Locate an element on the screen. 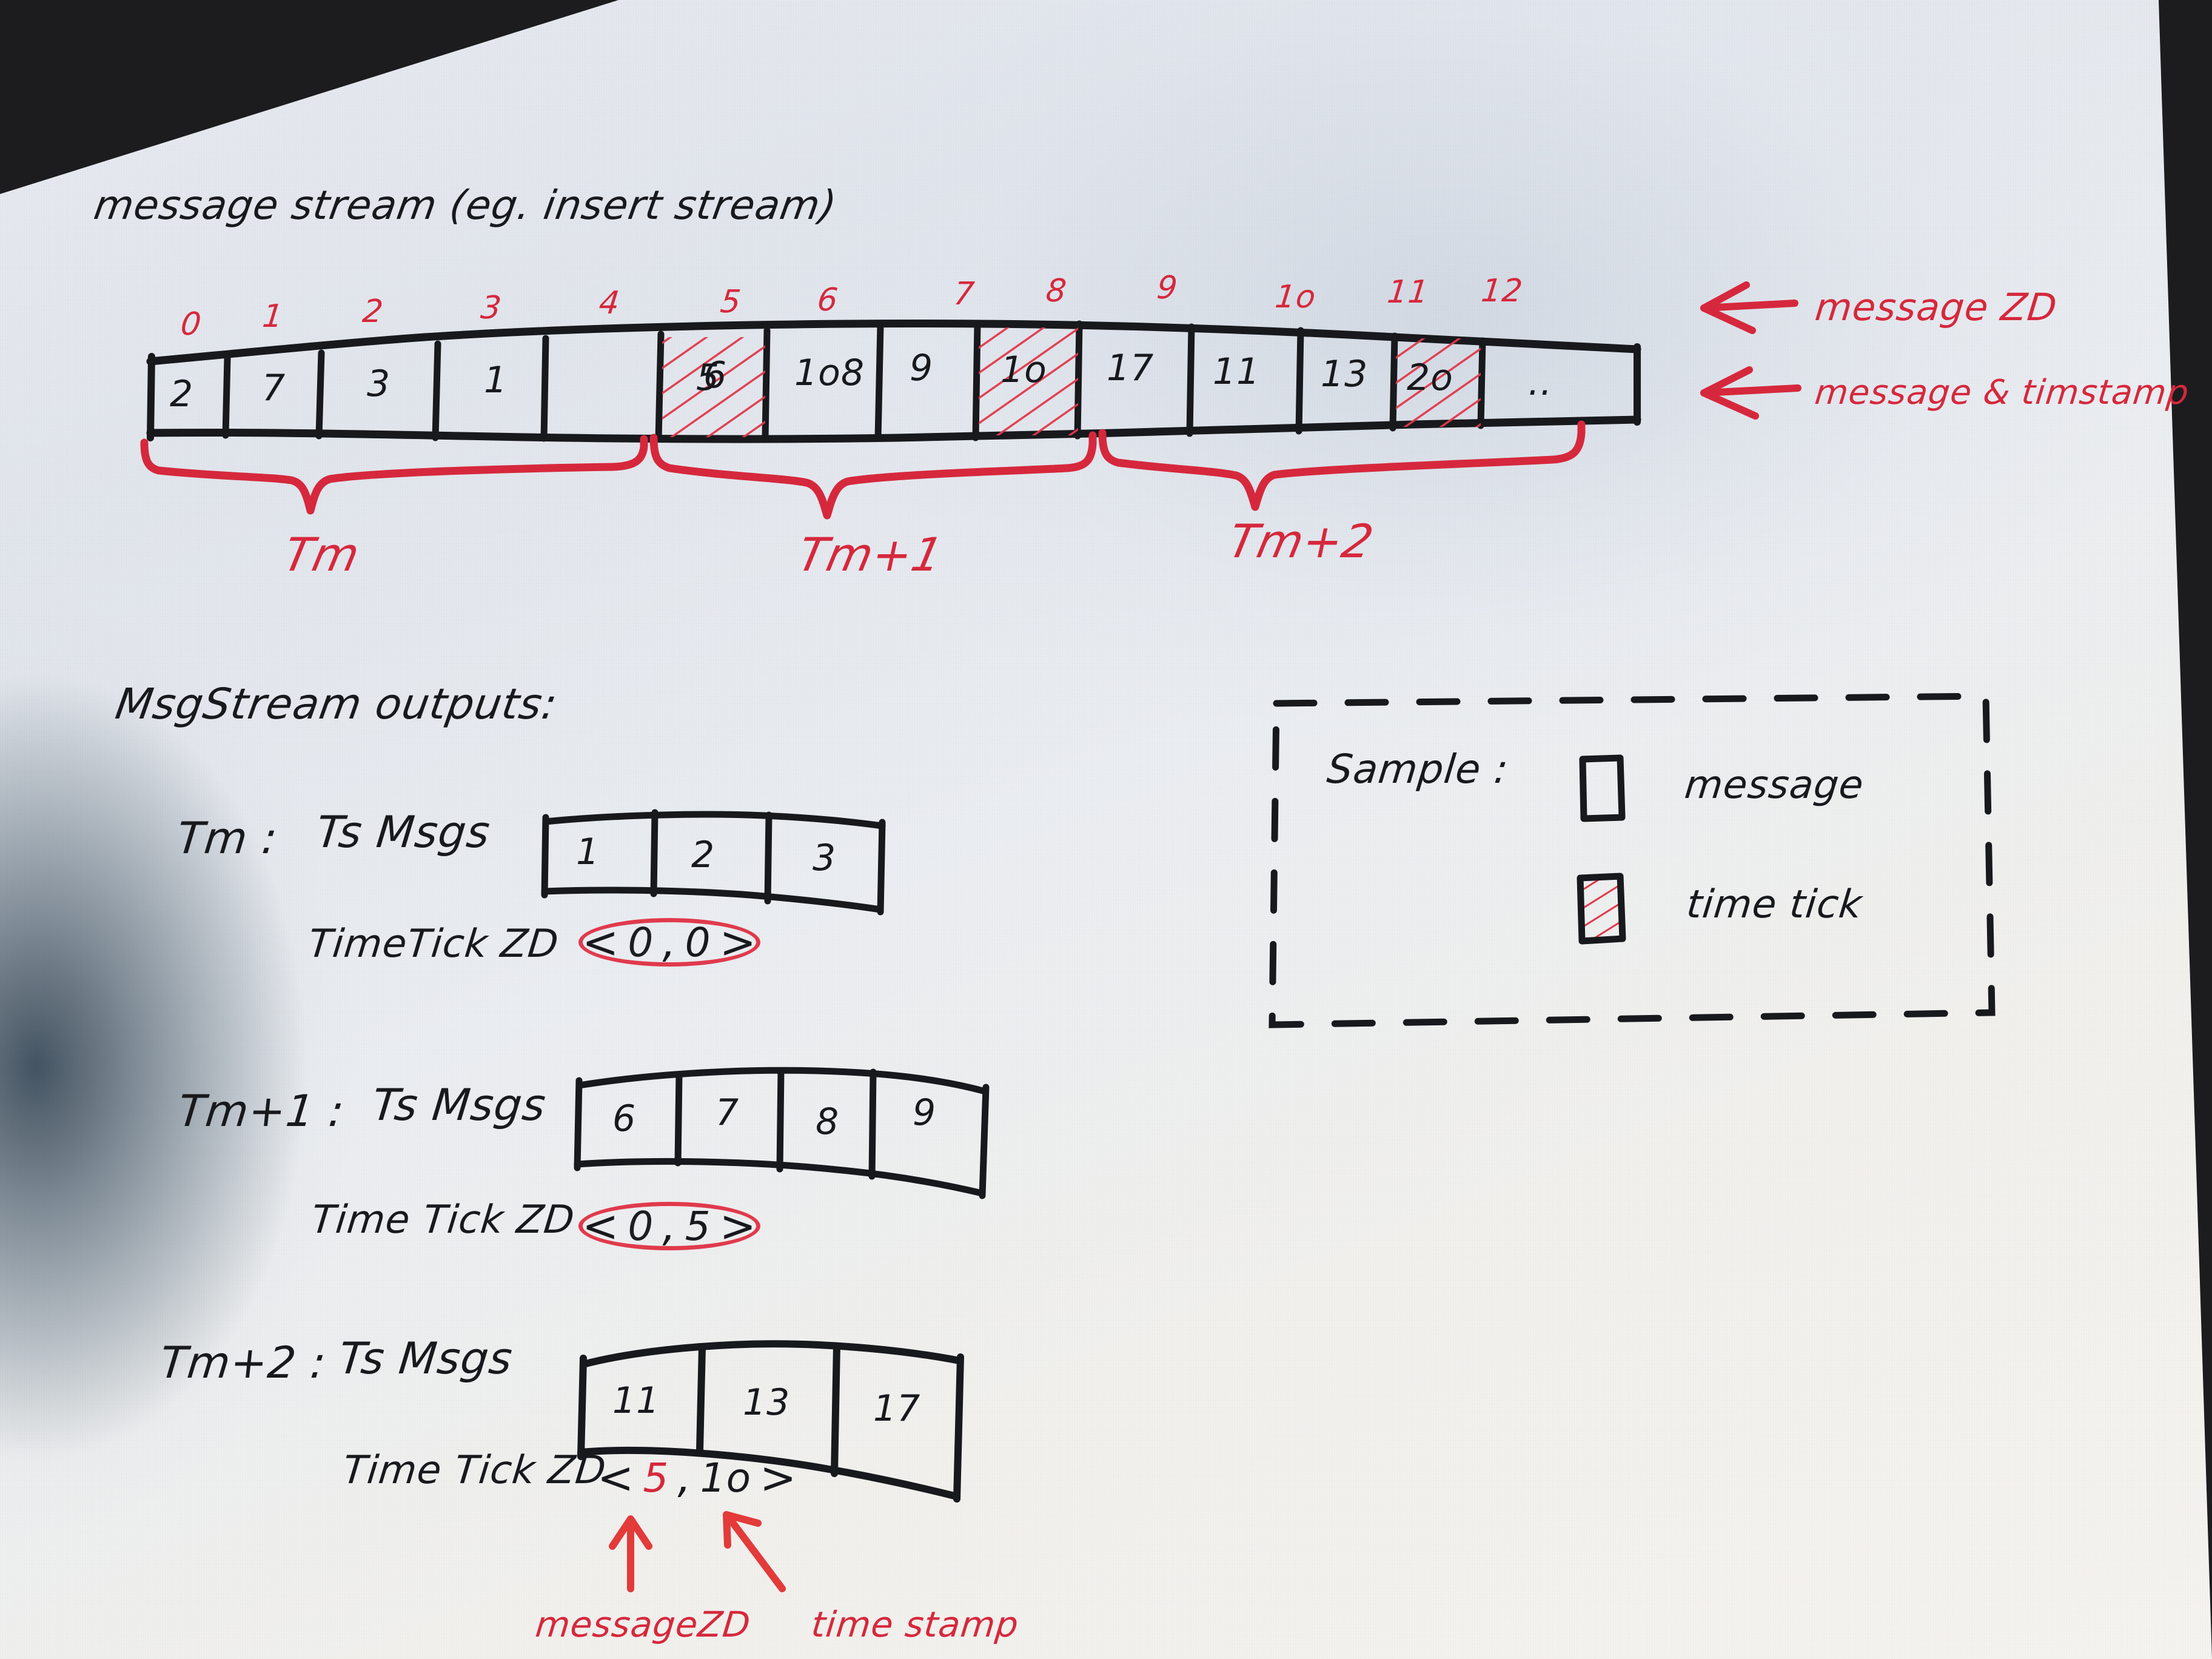 This screenshot has height=1659, width=2212. tuple-timestamp: 0 is located at coordinates (698, 943).